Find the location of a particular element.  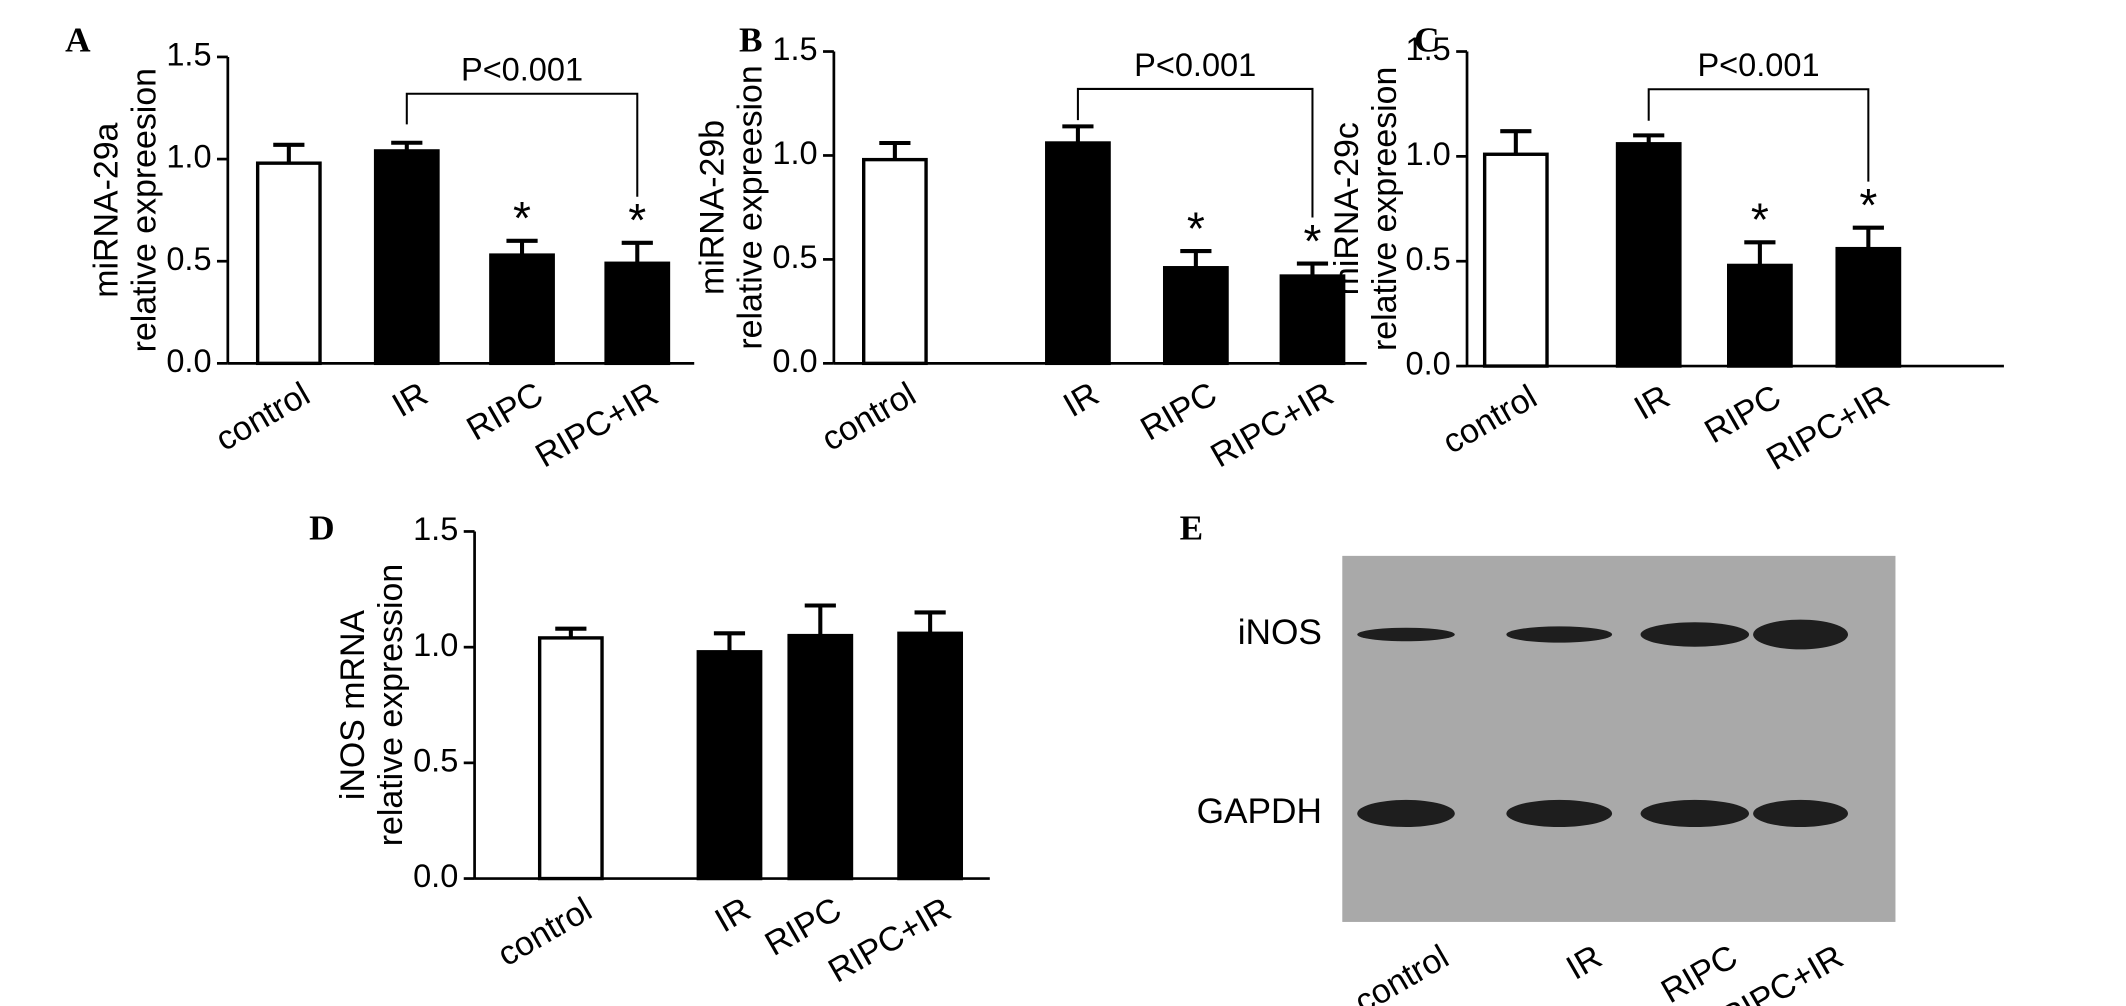

panel-label: C is located at coordinates (1426, 39).